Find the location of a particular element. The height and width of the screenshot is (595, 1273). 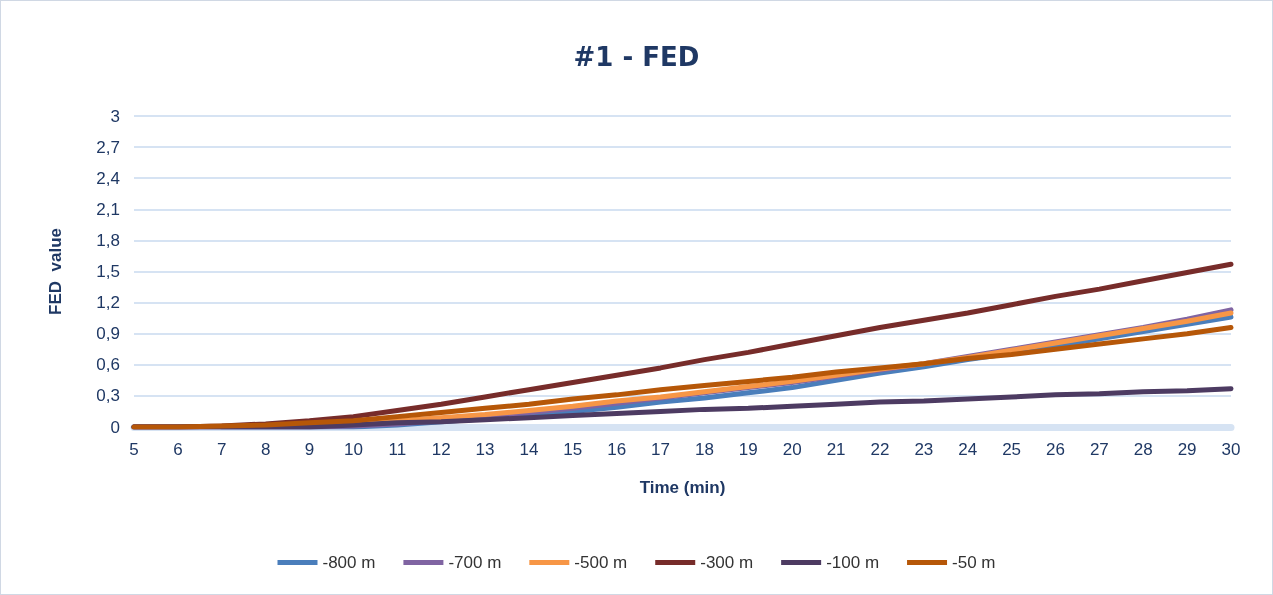

x-tick-label: 25 is located at coordinates (1012, 449).